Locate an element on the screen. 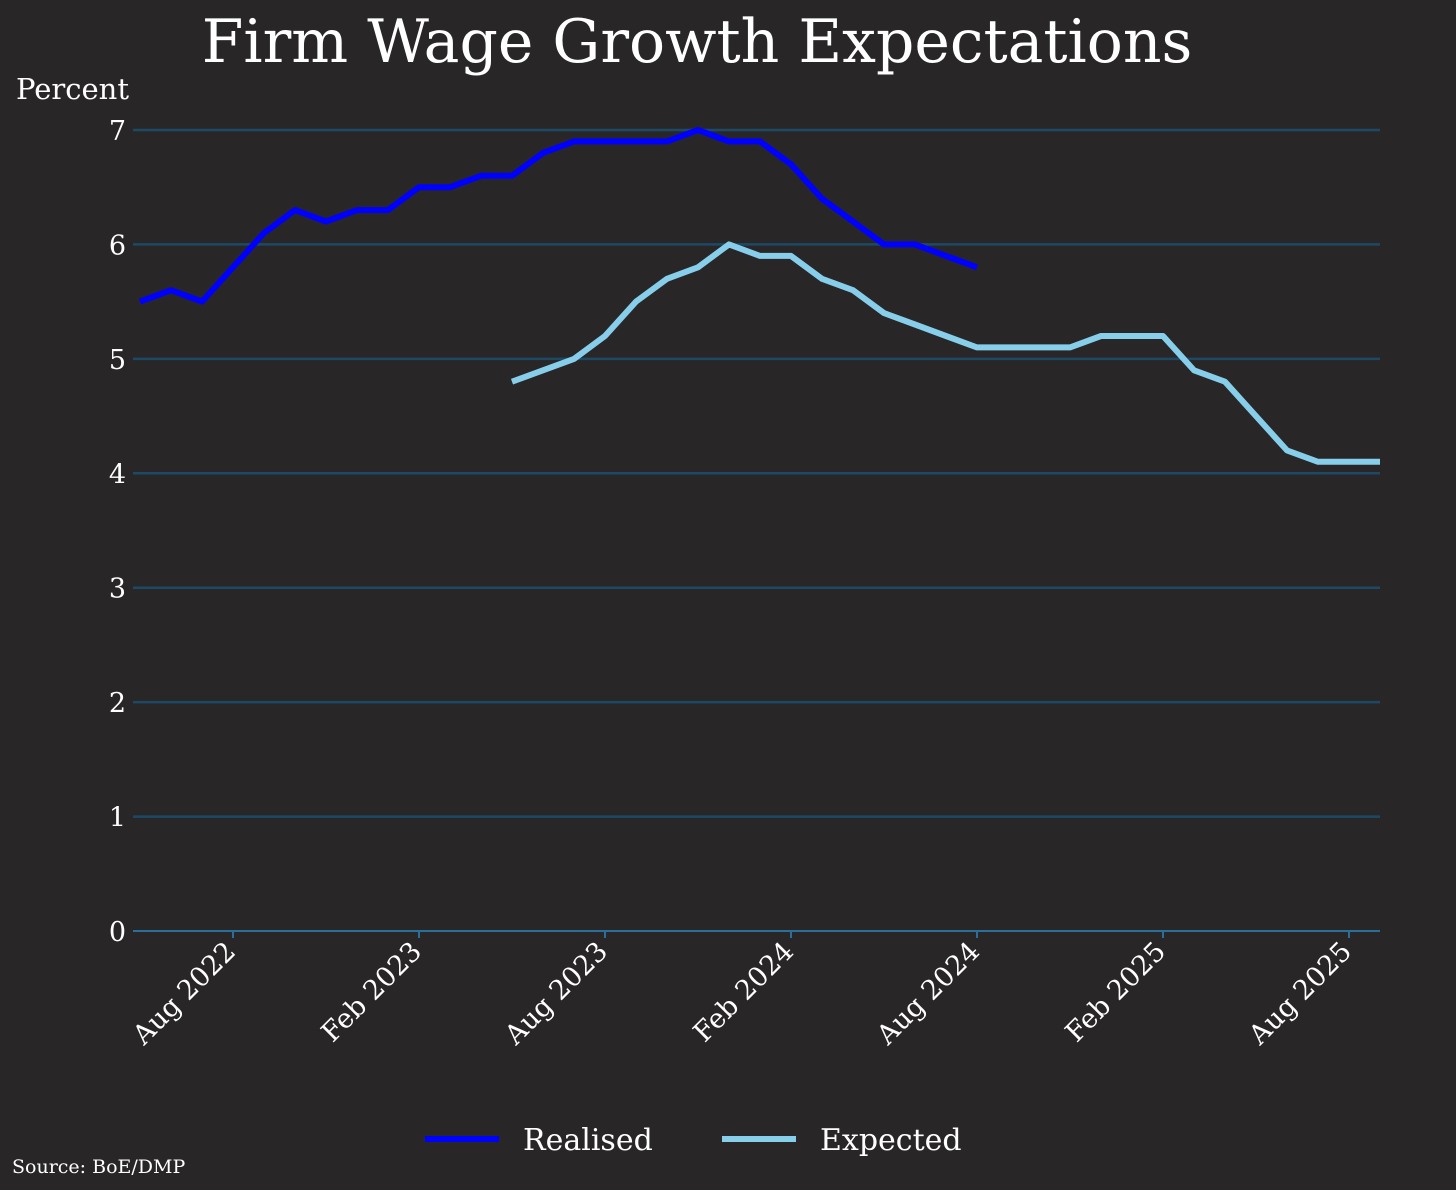  y-tick-label: 1 is located at coordinates (117, 818).